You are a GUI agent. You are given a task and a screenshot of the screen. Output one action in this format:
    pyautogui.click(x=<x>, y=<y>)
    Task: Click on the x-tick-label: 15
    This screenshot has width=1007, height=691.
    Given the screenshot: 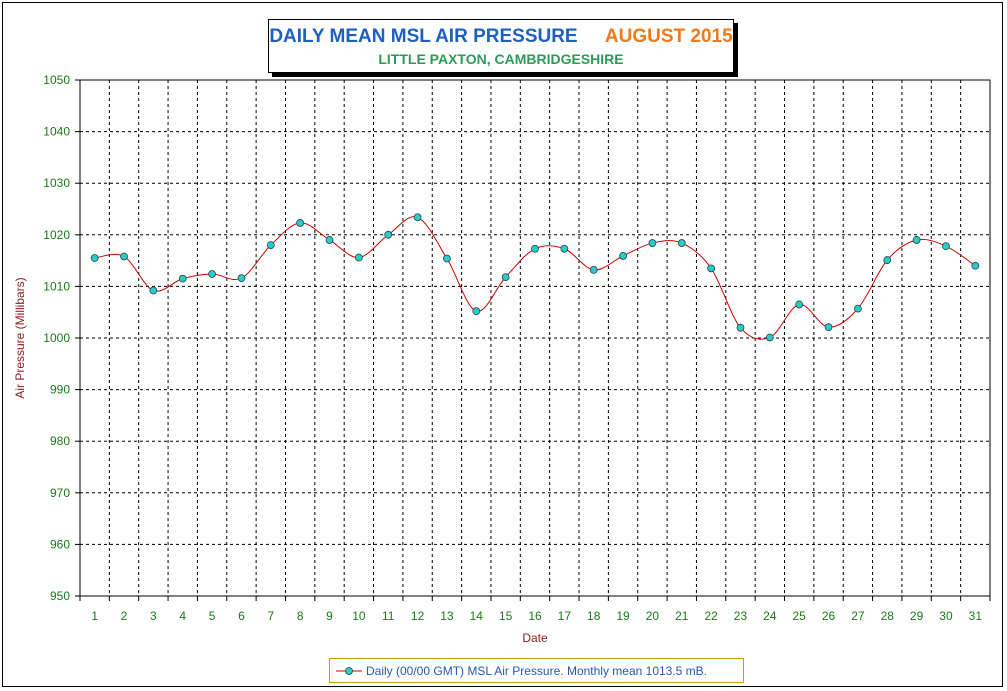 What is the action you would take?
    pyautogui.click(x=506, y=616)
    